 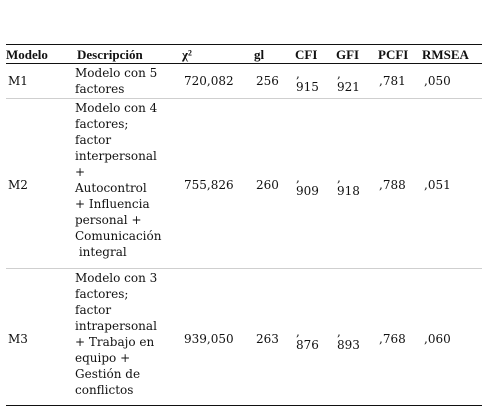 What do you see at coordinates (115, 342) in the screenshot?
I see `desc-line: + Trabajo en` at bounding box center [115, 342].